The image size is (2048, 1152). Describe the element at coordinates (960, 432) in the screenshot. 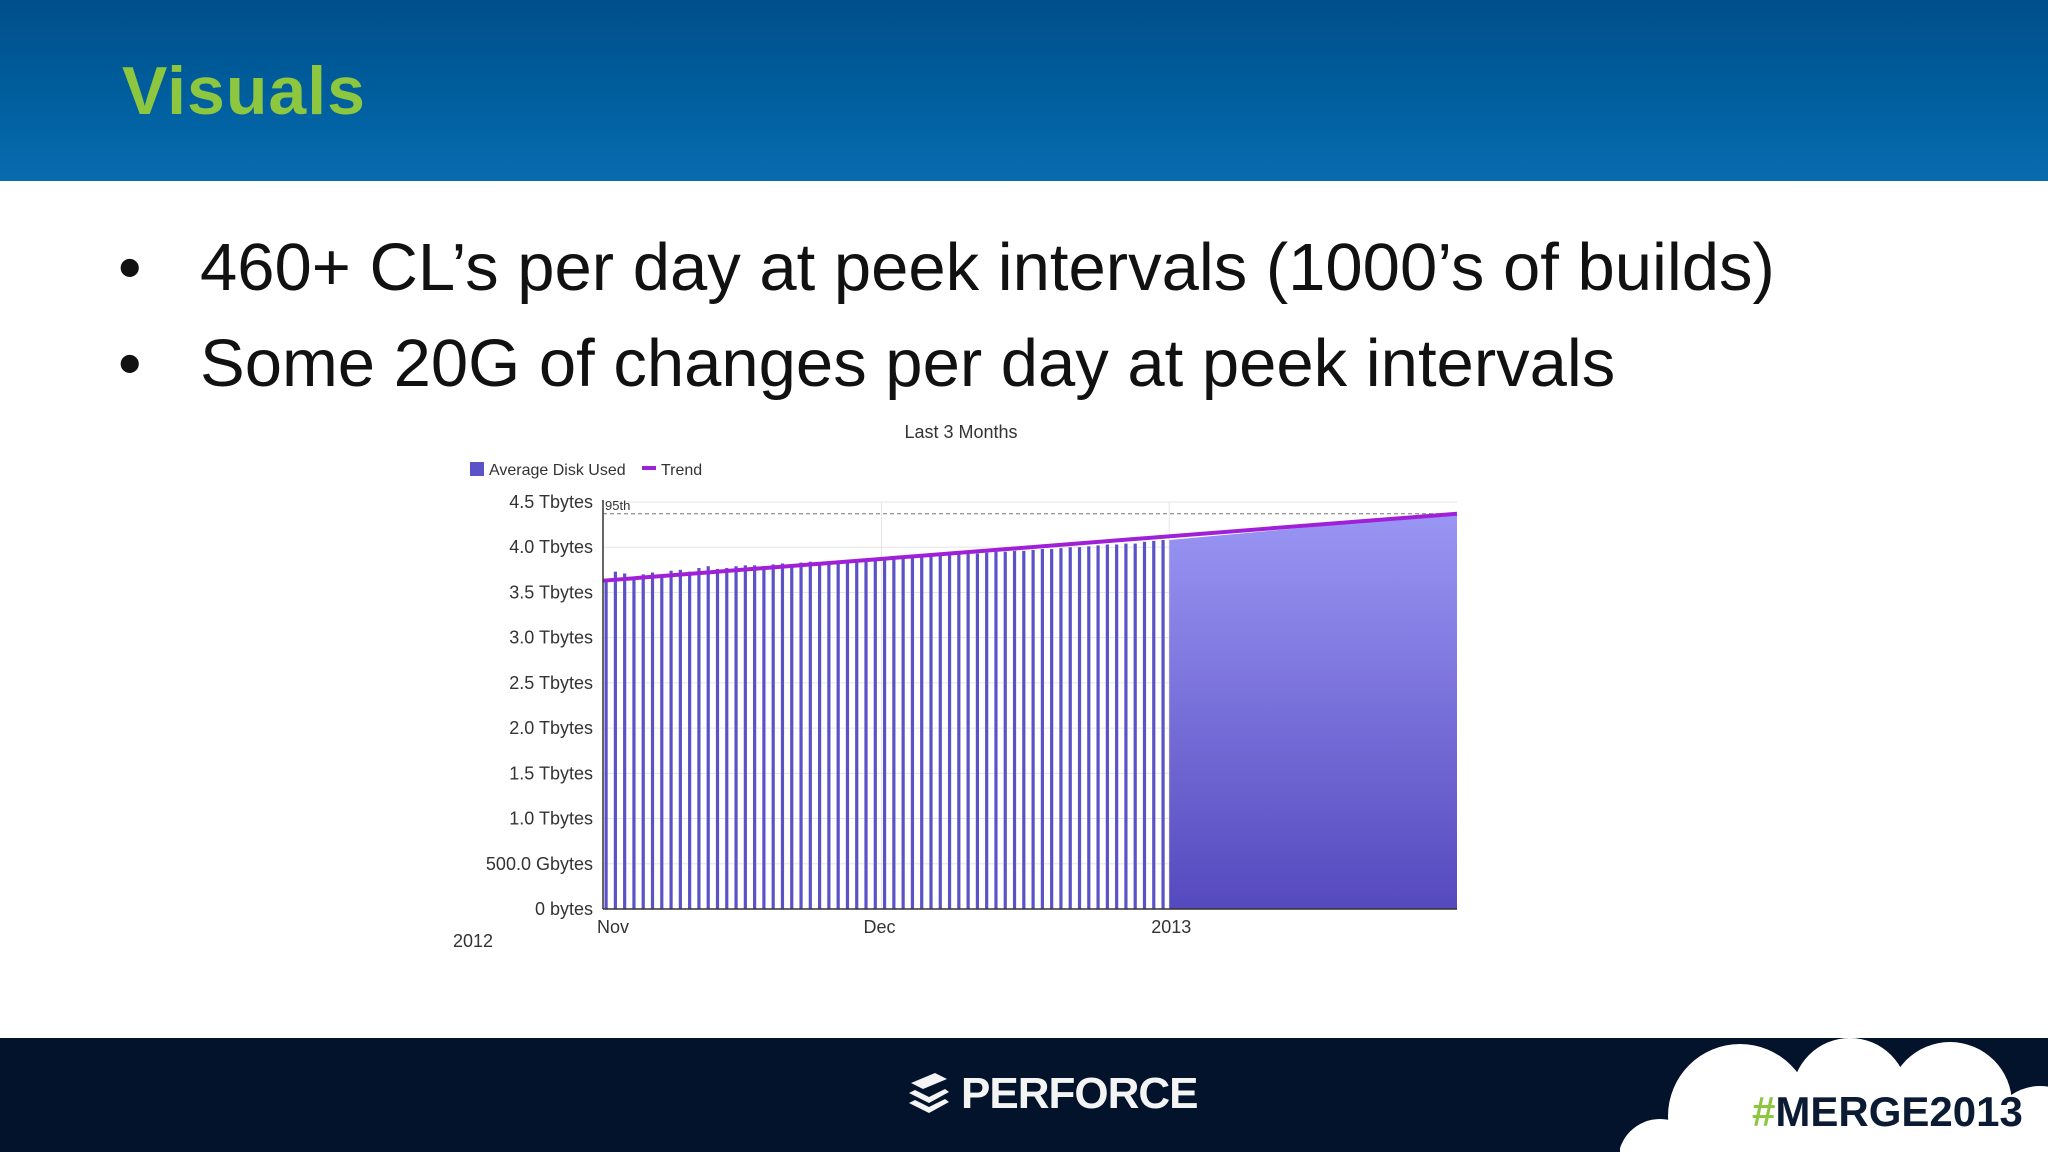

I see `chart-title: Last 3 Months` at that location.